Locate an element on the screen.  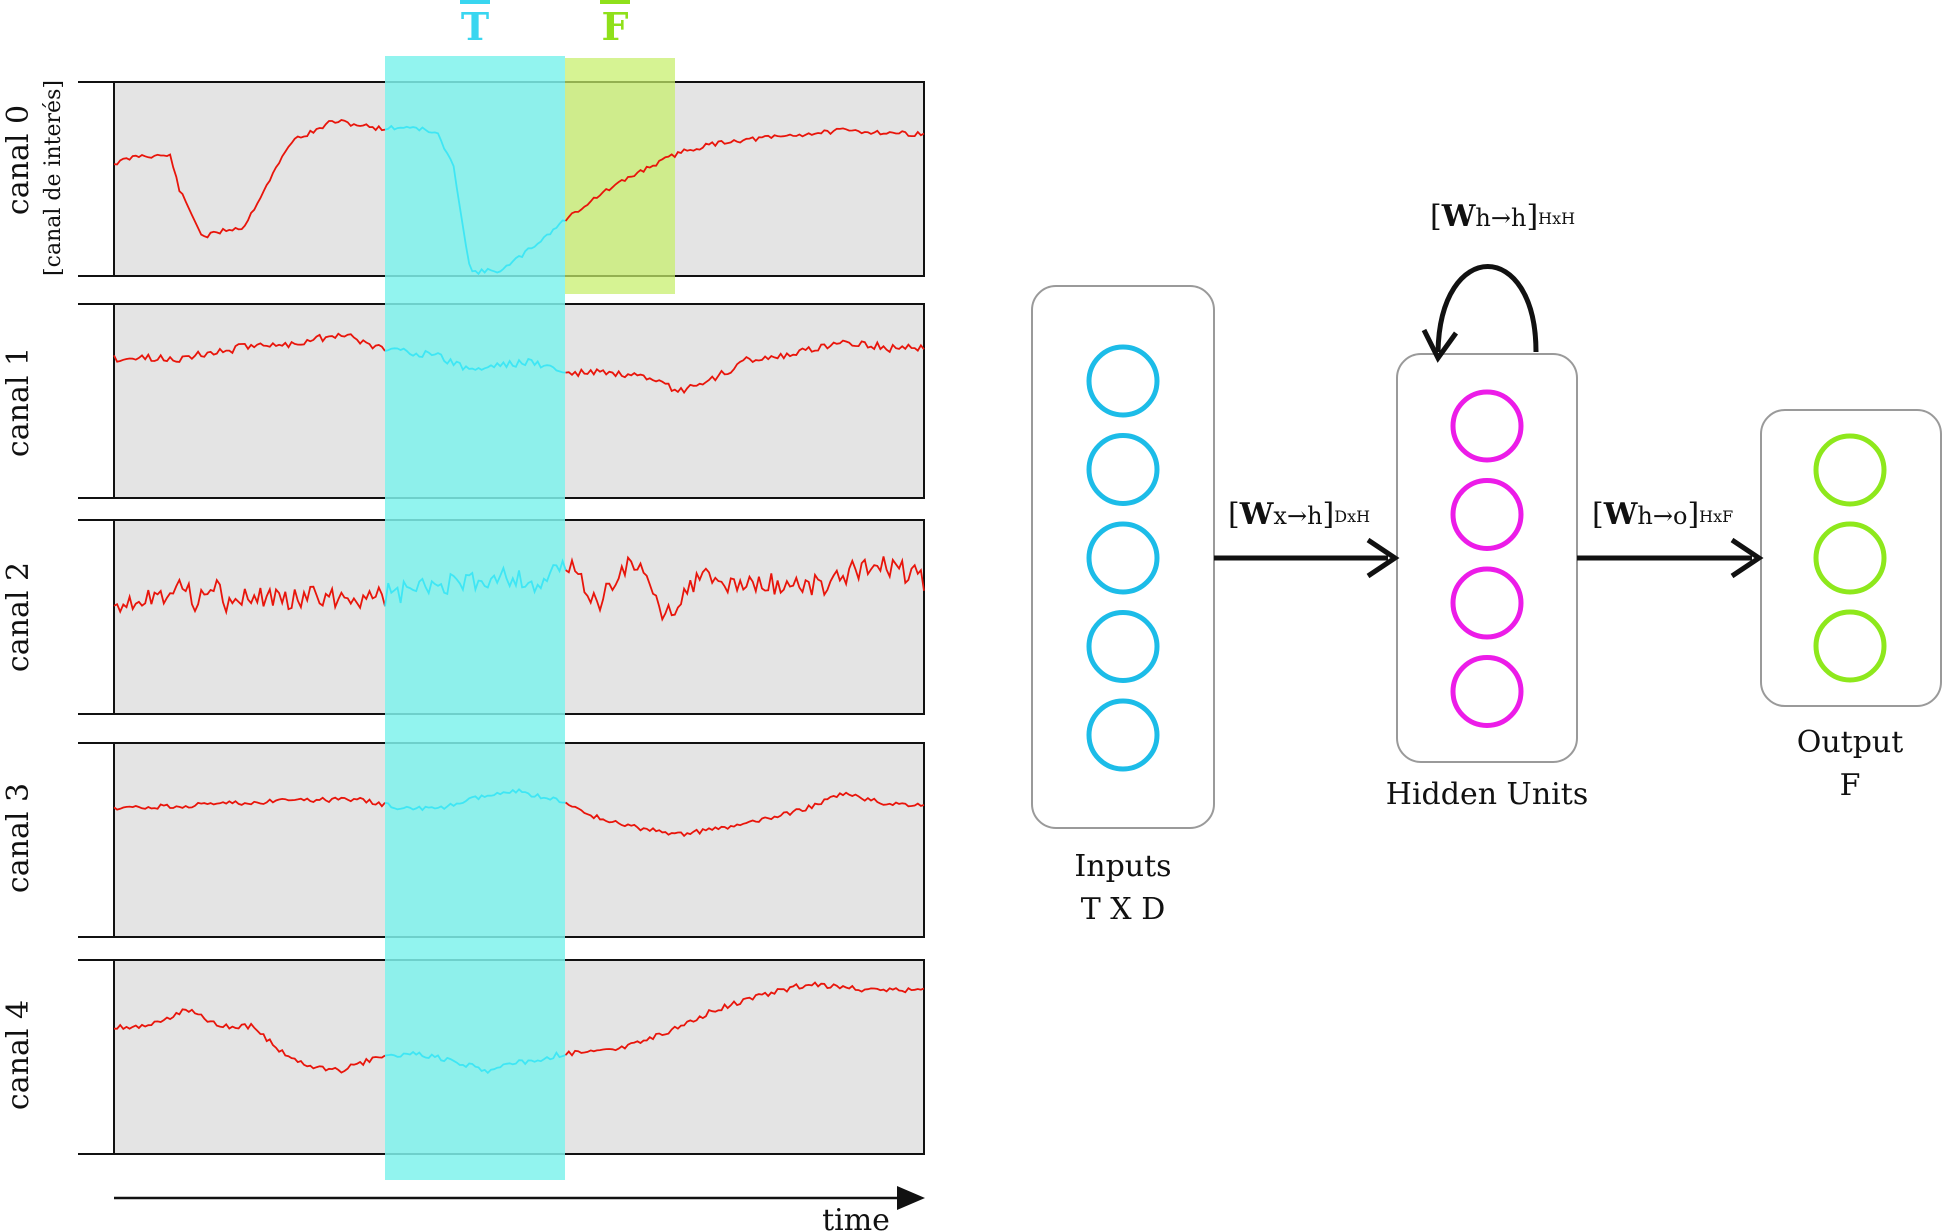
hidden-label: Hidden Units is located at coordinates (1487, 794).